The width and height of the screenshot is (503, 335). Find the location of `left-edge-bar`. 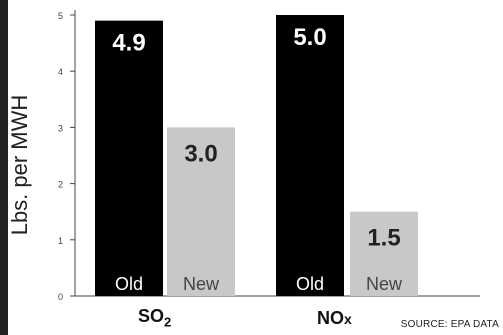

left-edge-bar is located at coordinates (4, 167).